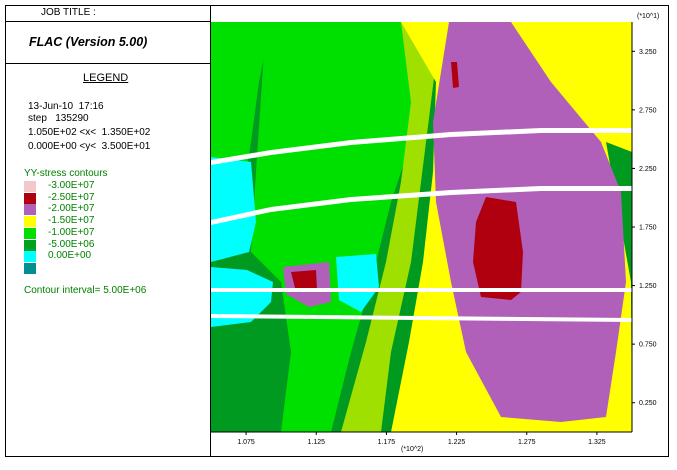 The image size is (677, 470). Describe the element at coordinates (71, 197) in the screenshot. I see `contour-level-label: -2.50E+07` at that location.